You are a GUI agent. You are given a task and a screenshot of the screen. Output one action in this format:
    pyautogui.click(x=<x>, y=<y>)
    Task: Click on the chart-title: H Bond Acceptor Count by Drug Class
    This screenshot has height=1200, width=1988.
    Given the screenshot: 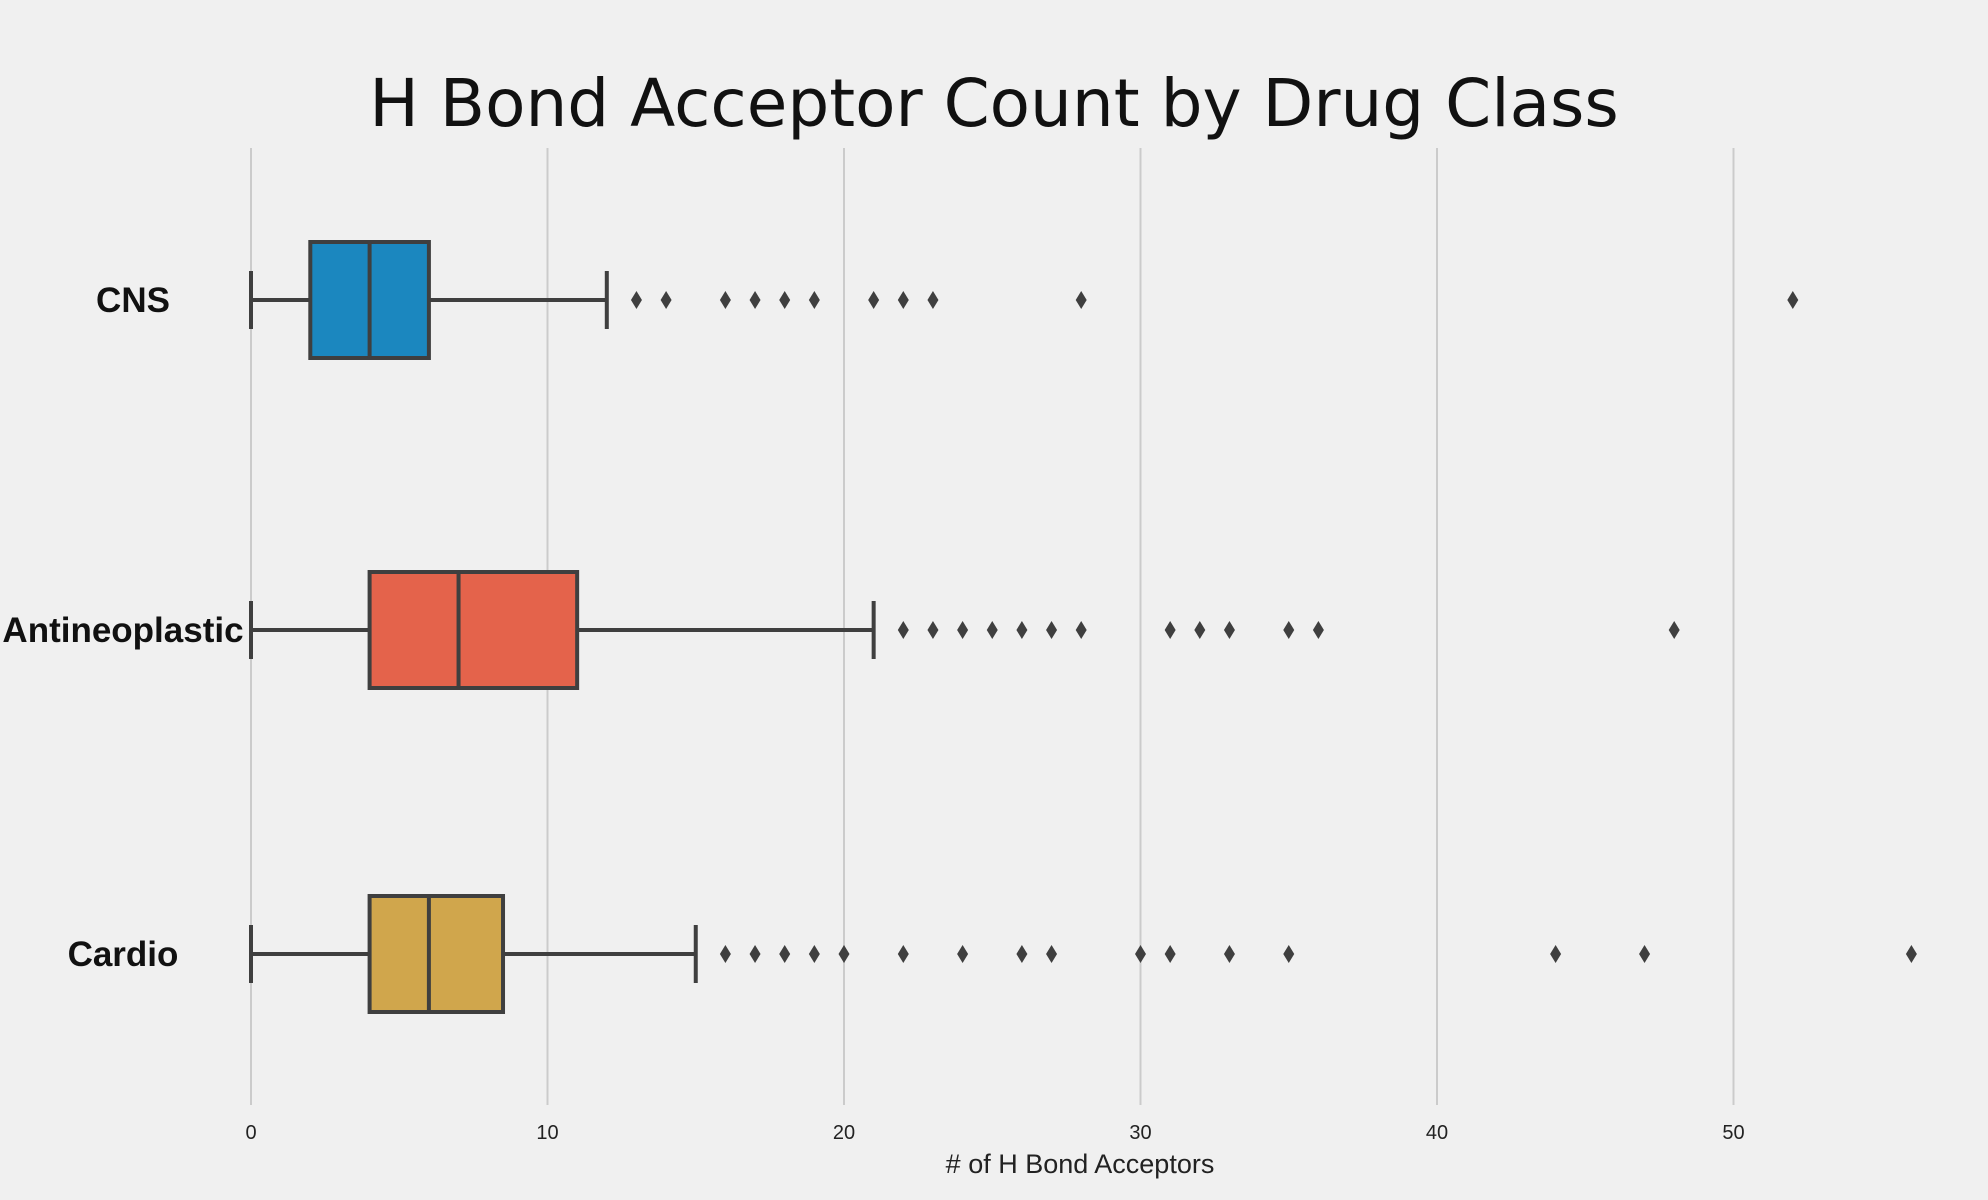 What is the action you would take?
    pyautogui.click(x=994, y=103)
    